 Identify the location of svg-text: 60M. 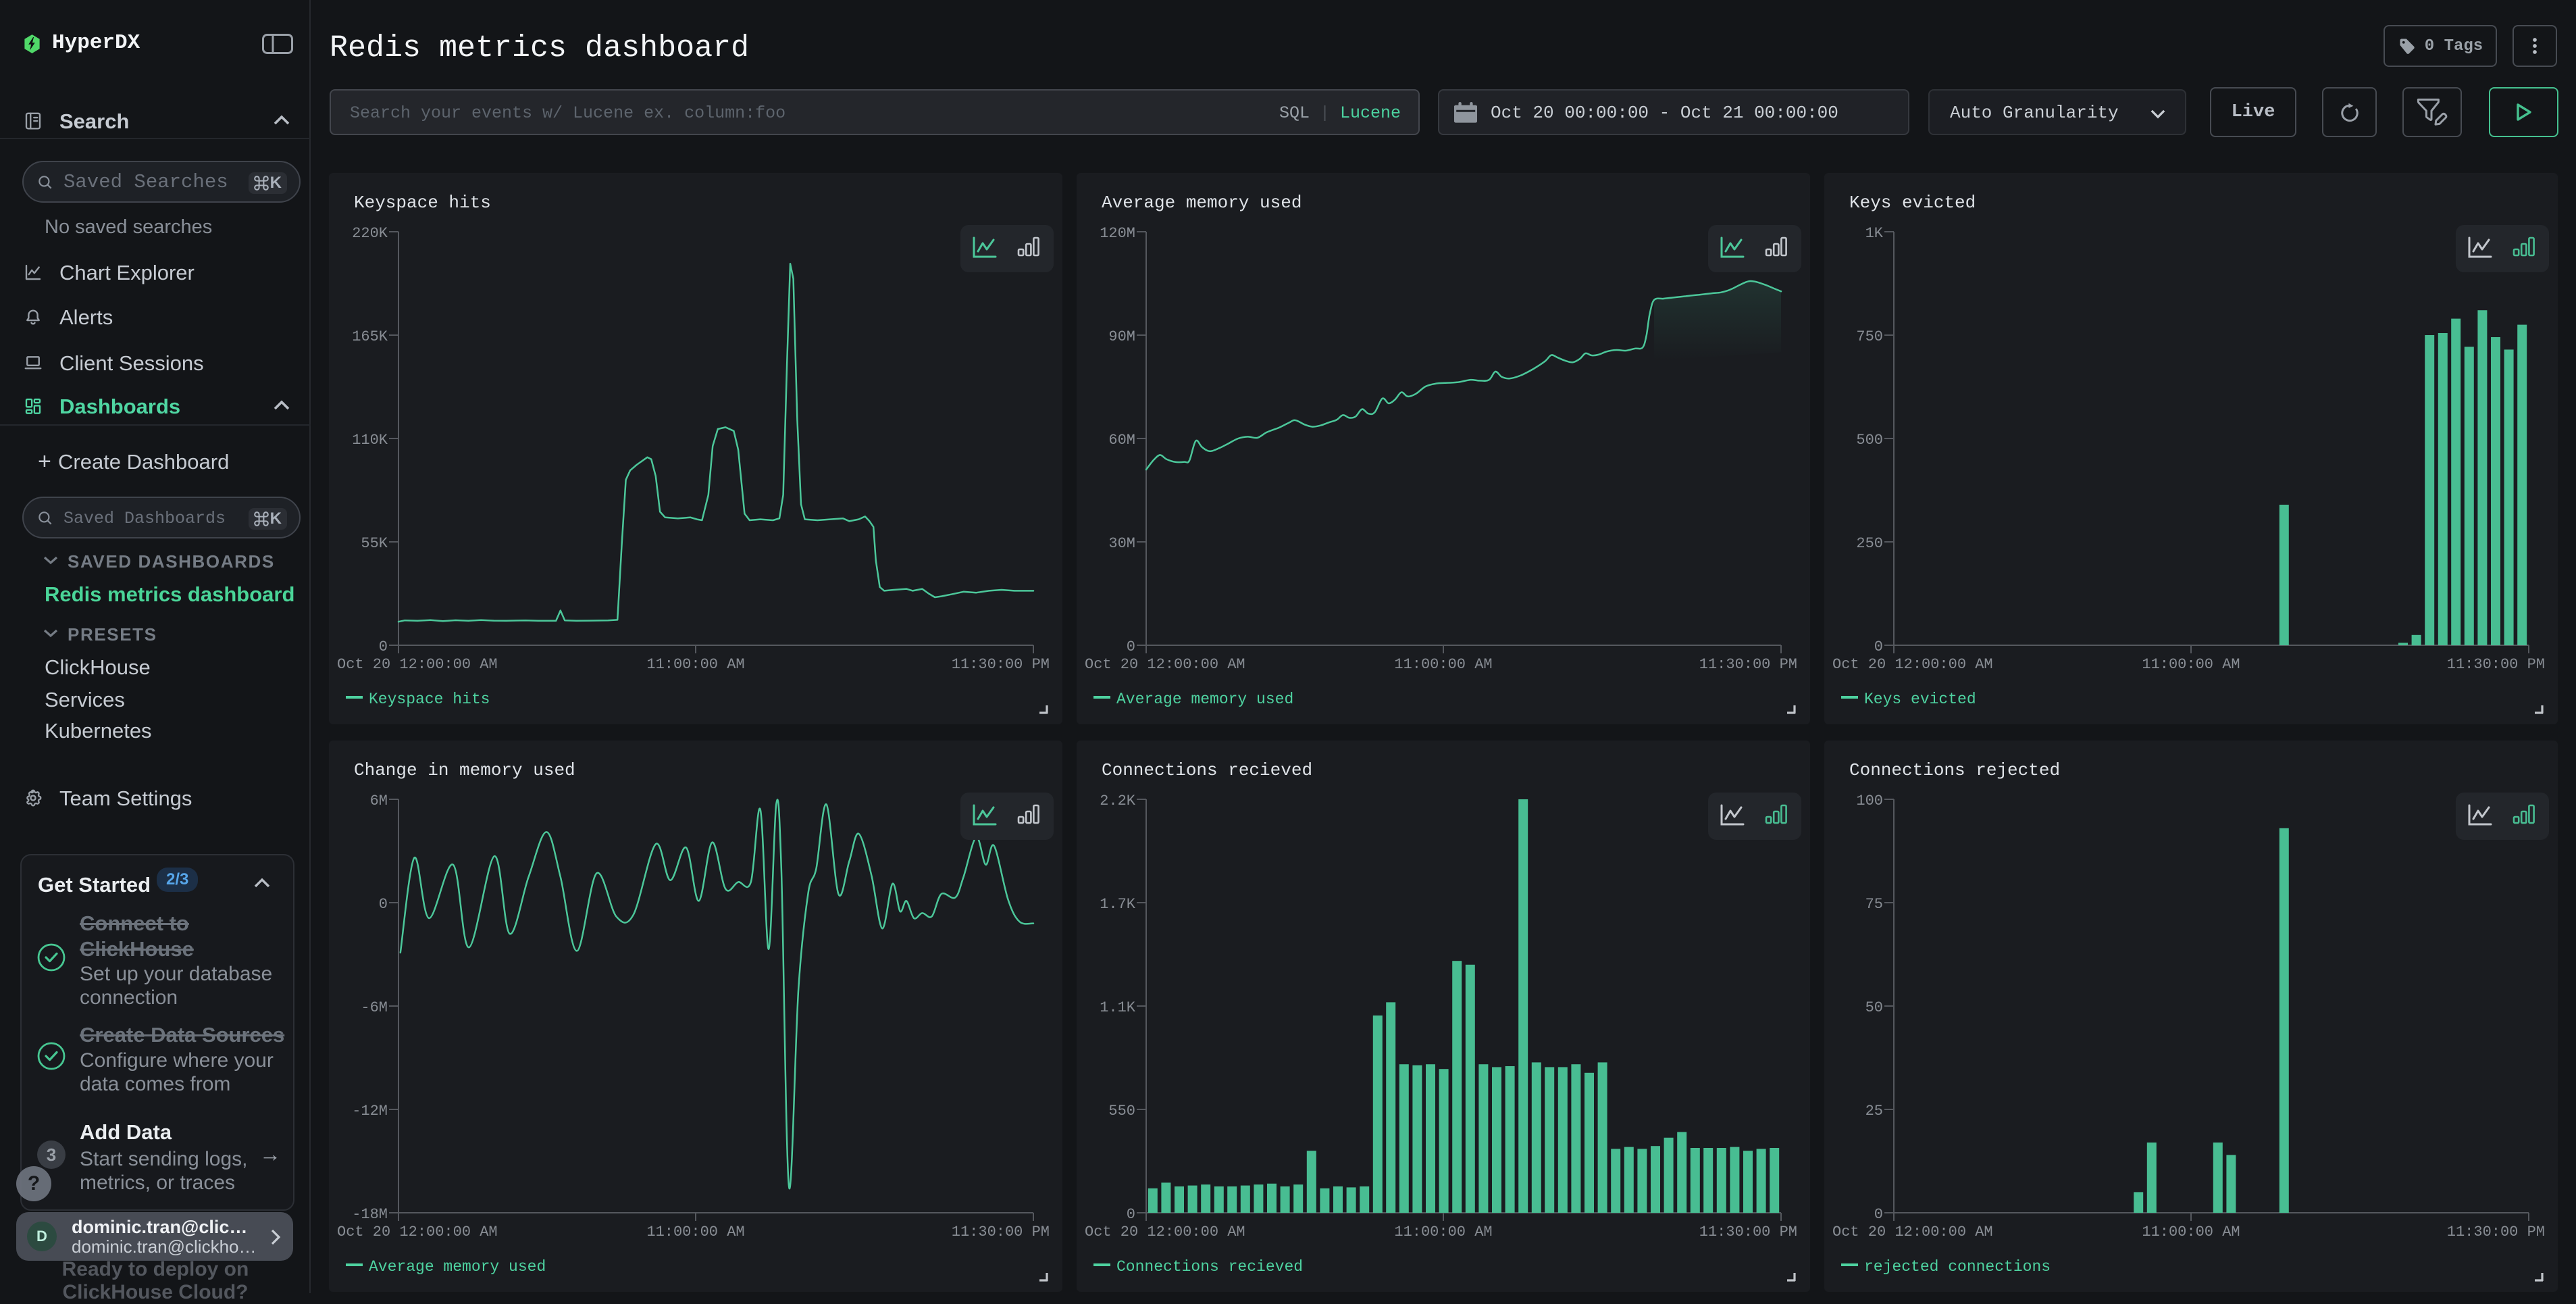
(1121, 441).